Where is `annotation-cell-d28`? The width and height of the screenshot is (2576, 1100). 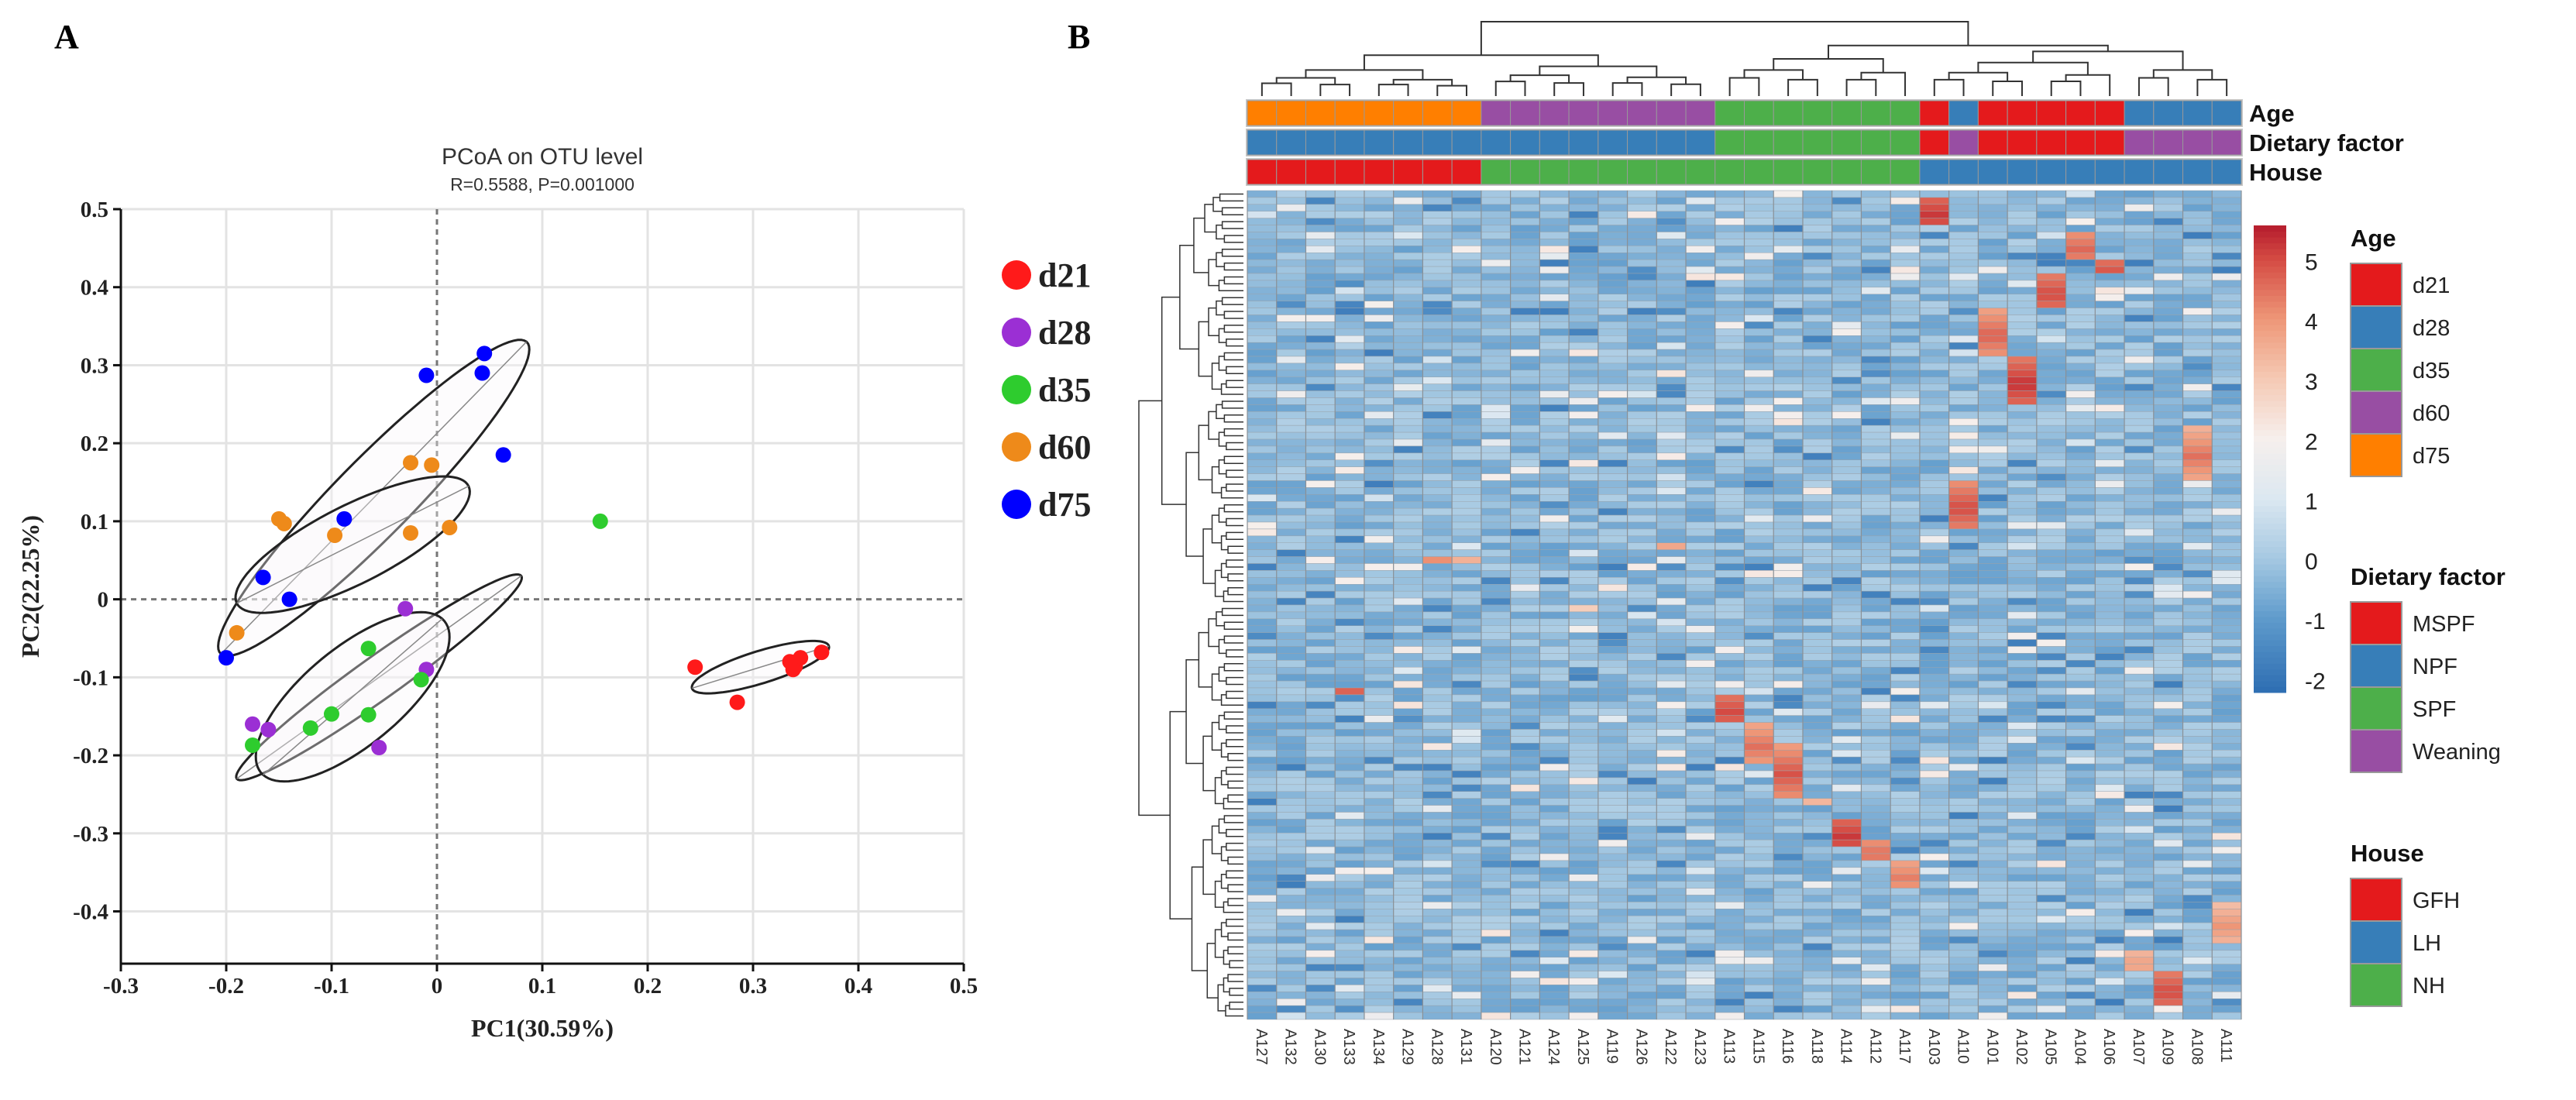 annotation-cell-d28 is located at coordinates (2168, 113).